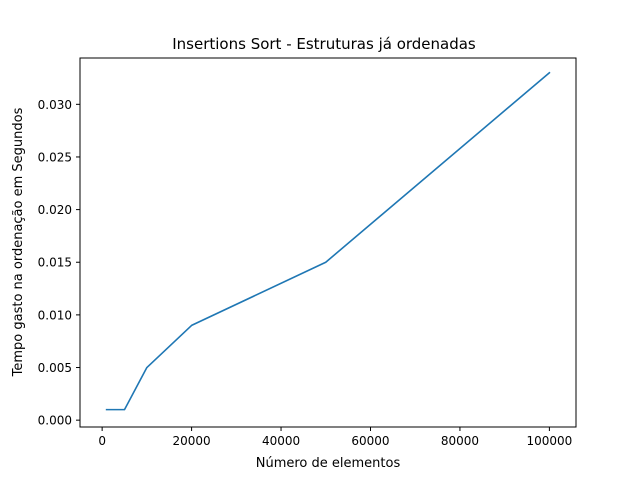 The height and width of the screenshot is (480, 640). I want to click on x-tick-label: 40000, so click(281, 441).